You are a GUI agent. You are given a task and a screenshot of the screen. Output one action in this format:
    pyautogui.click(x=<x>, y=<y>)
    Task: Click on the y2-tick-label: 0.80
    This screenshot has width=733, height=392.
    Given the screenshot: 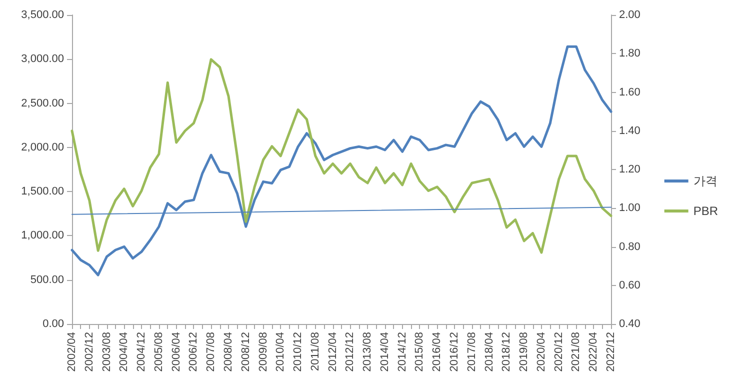 What is the action you would take?
    pyautogui.click(x=629, y=246)
    